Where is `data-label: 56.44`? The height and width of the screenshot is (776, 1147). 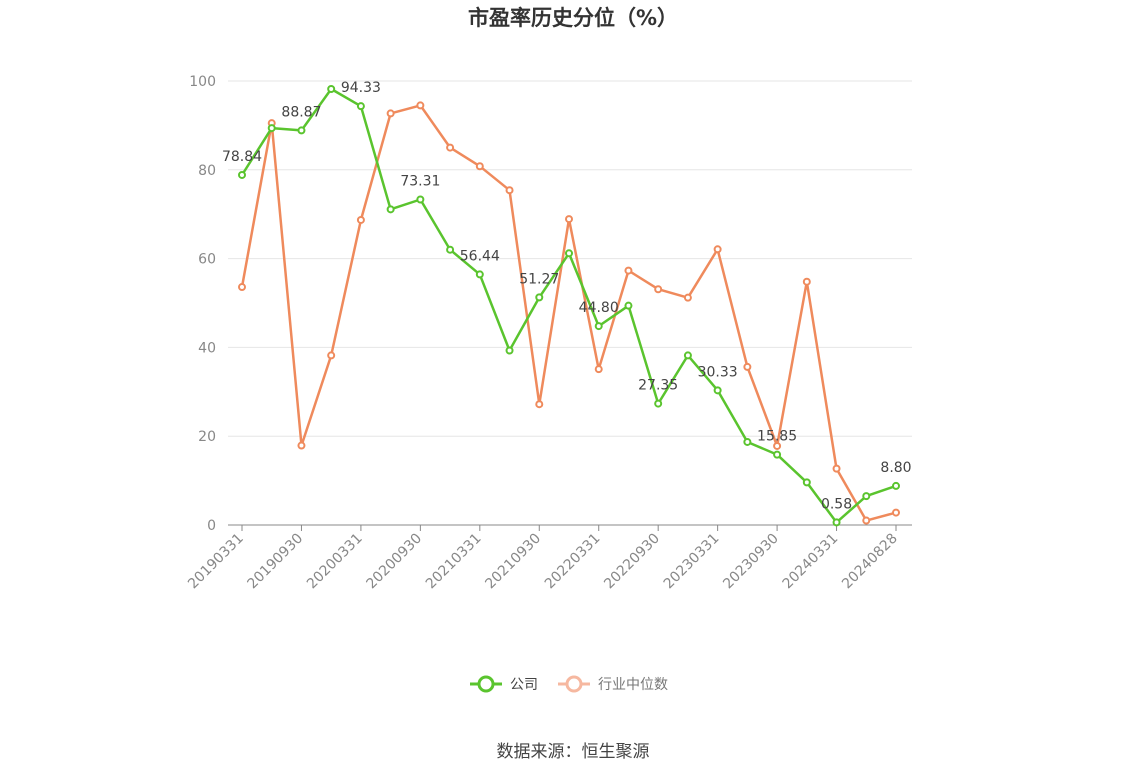
data-label: 56.44 is located at coordinates (480, 256).